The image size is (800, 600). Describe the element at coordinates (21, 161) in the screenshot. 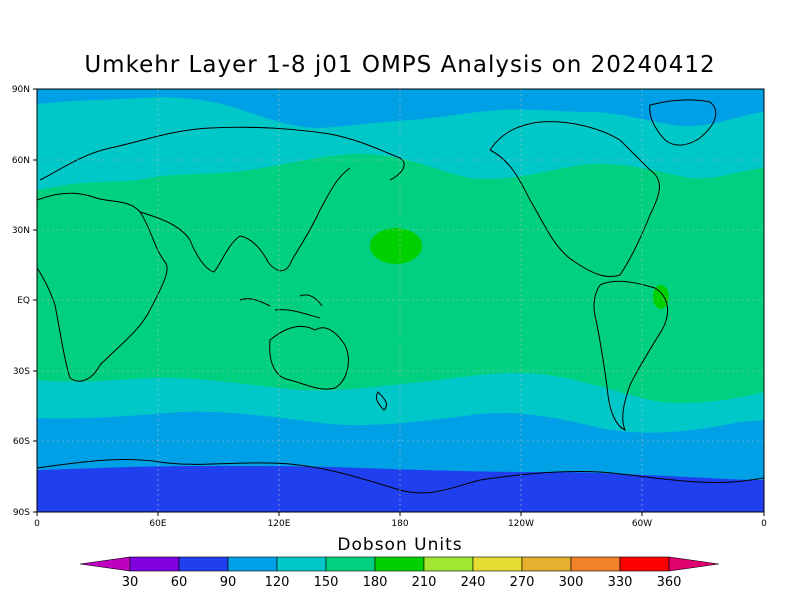

I see `lat-label: 60N` at that location.